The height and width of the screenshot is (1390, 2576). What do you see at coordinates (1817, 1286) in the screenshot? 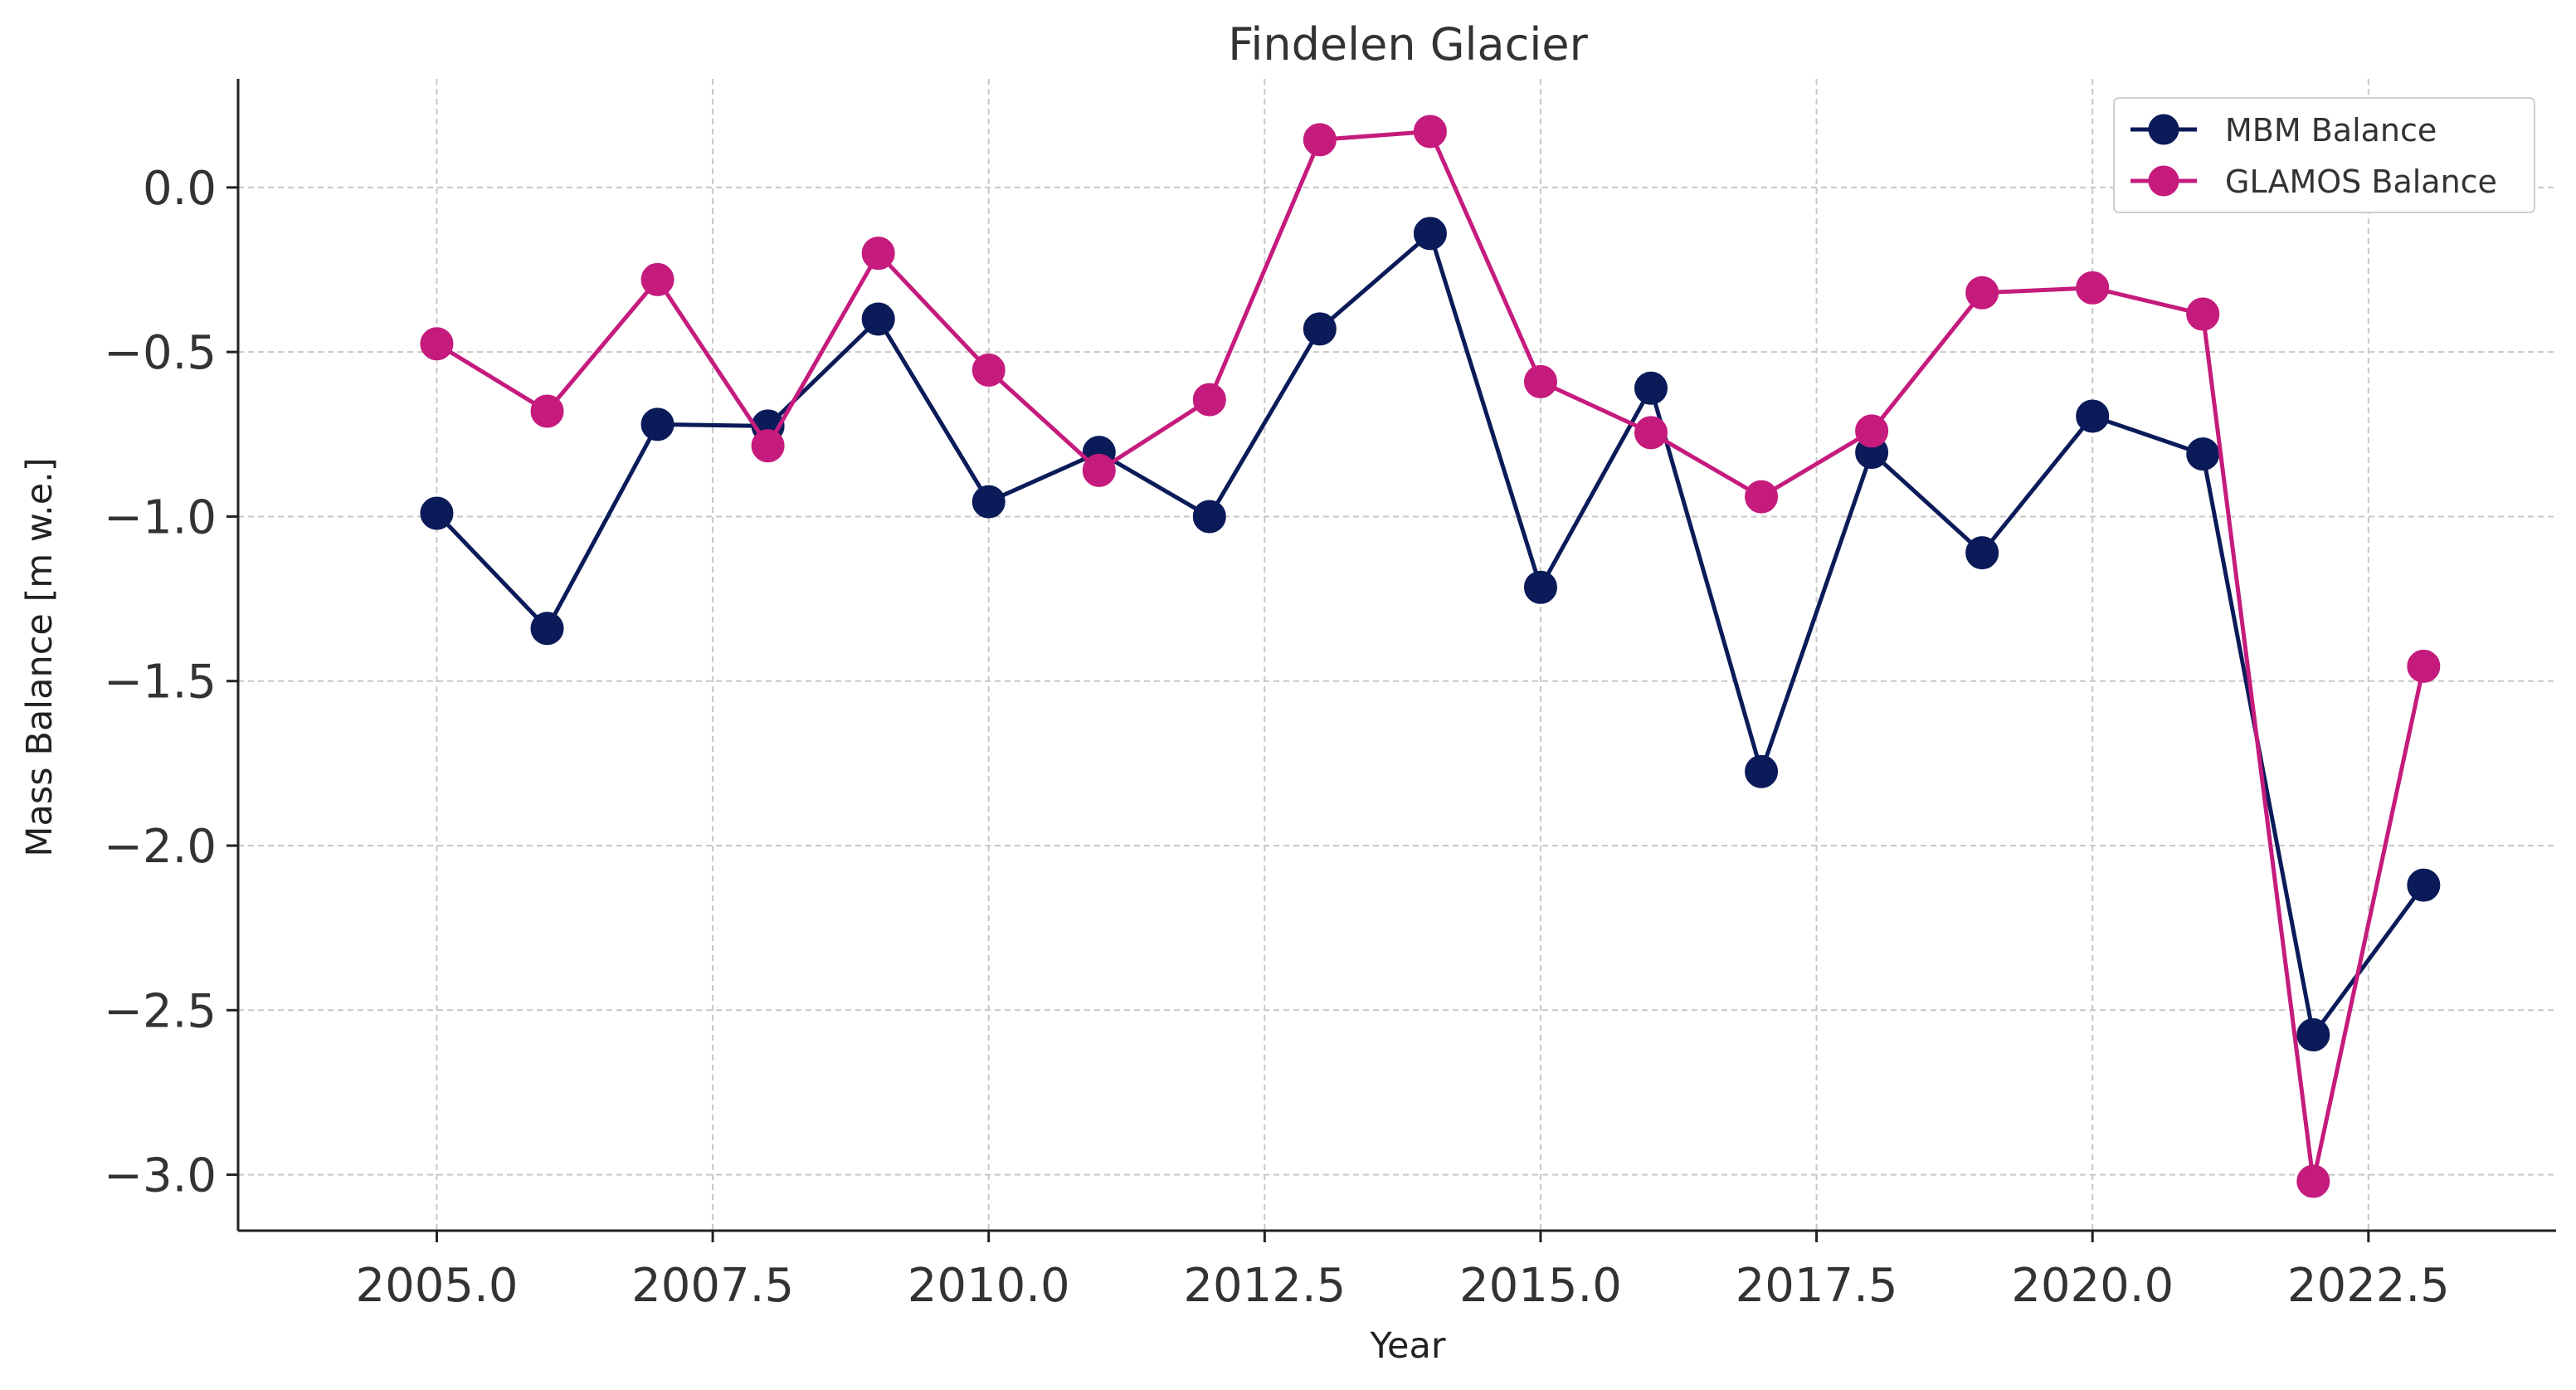
I see `x-tick-label: 2017.5` at bounding box center [1817, 1286].